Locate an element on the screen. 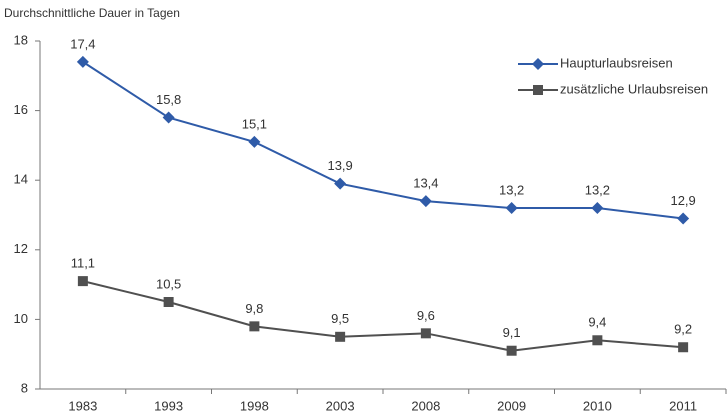 This screenshot has width=727, height=417. x-tick-label: 2009 is located at coordinates (511, 405).